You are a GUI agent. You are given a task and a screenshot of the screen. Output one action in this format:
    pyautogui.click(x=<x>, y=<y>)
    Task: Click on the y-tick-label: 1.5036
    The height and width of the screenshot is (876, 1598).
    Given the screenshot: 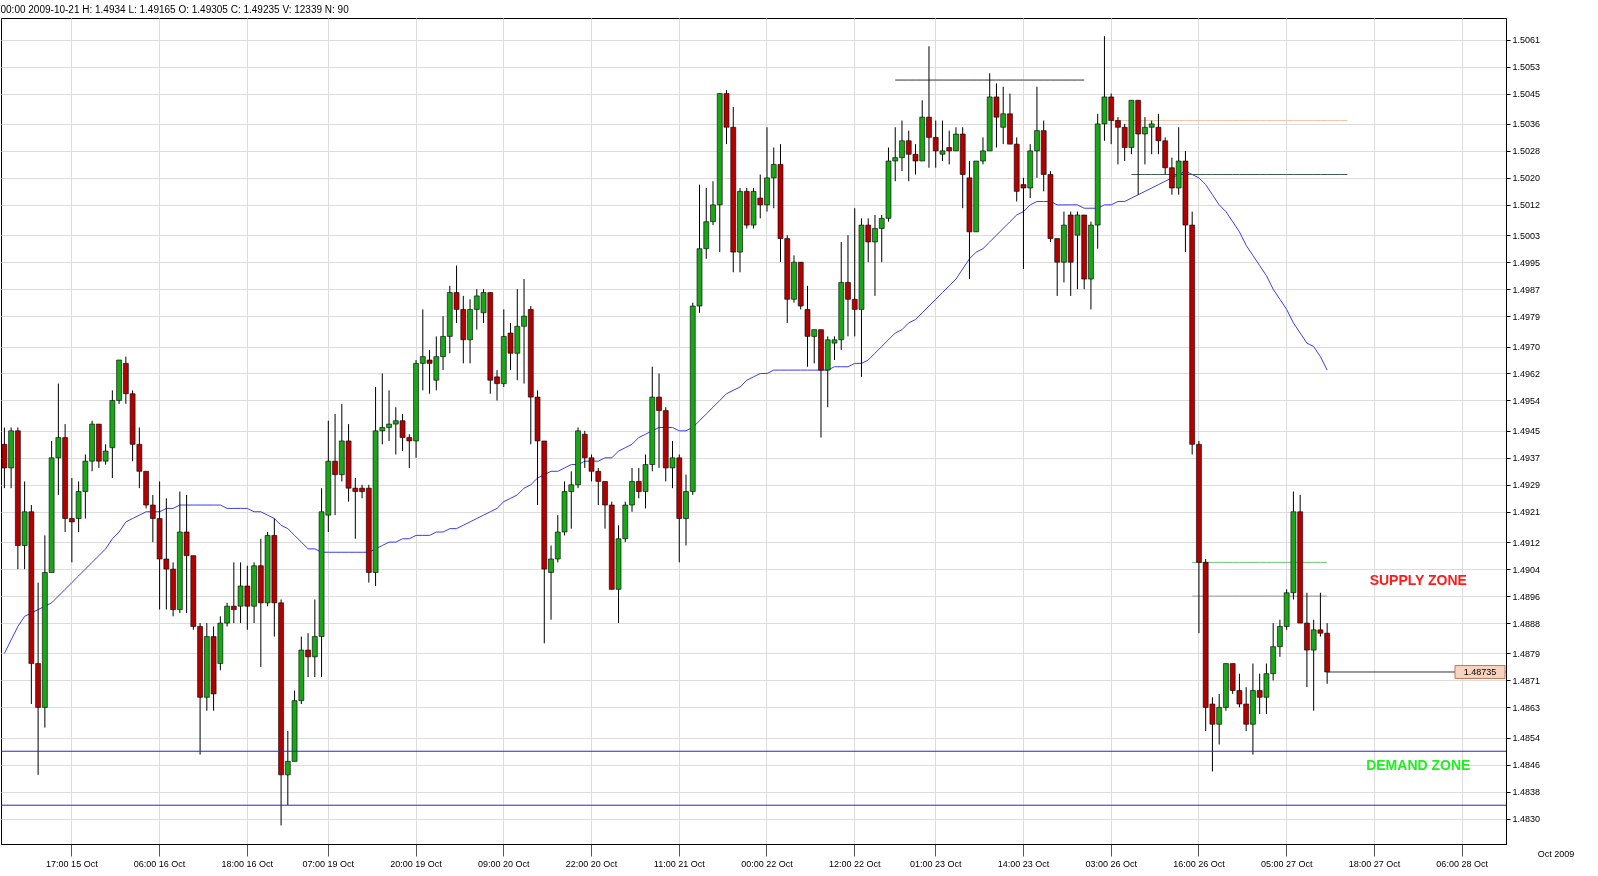 What is the action you would take?
    pyautogui.click(x=1526, y=124)
    